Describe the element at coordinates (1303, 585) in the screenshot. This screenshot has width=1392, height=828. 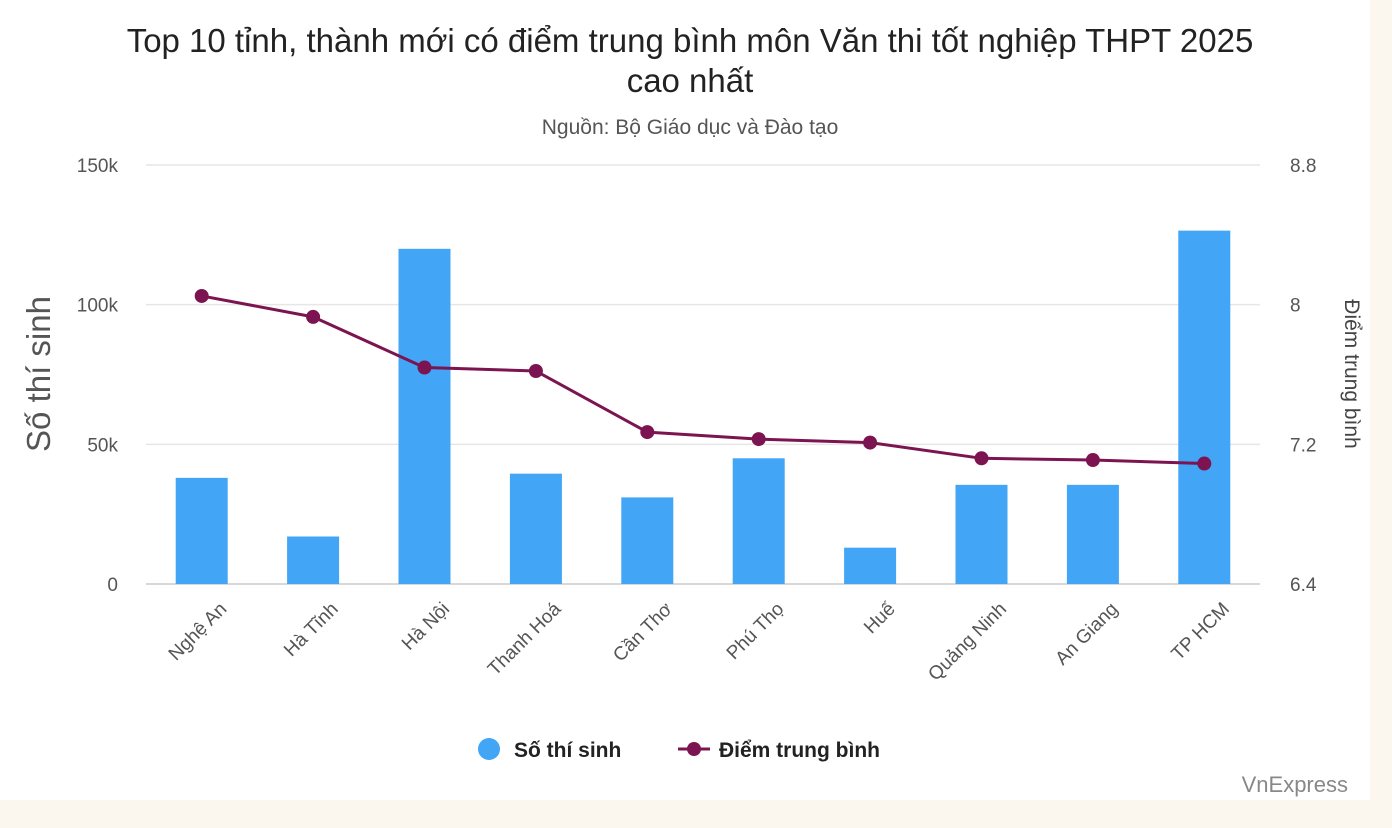
I see `right-tick-label: 6.4` at that location.